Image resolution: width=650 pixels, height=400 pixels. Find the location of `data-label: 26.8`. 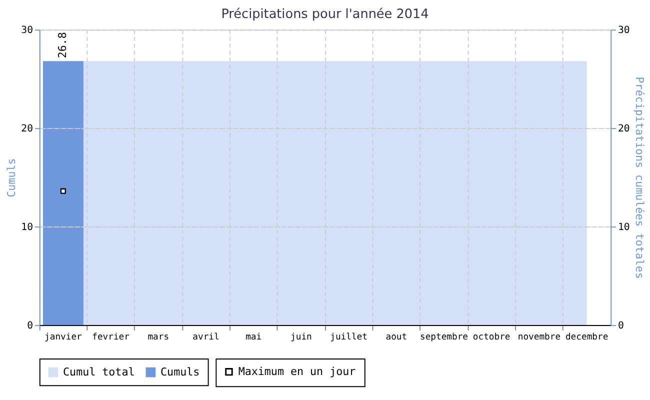

data-label: 26.8 is located at coordinates (63, 45).